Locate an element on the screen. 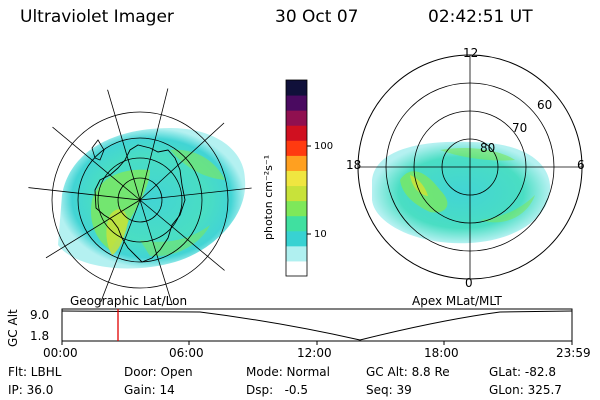 This screenshot has width=600, height=400. timeline-x-tick-2: 12:00 is located at coordinates (314, 353).